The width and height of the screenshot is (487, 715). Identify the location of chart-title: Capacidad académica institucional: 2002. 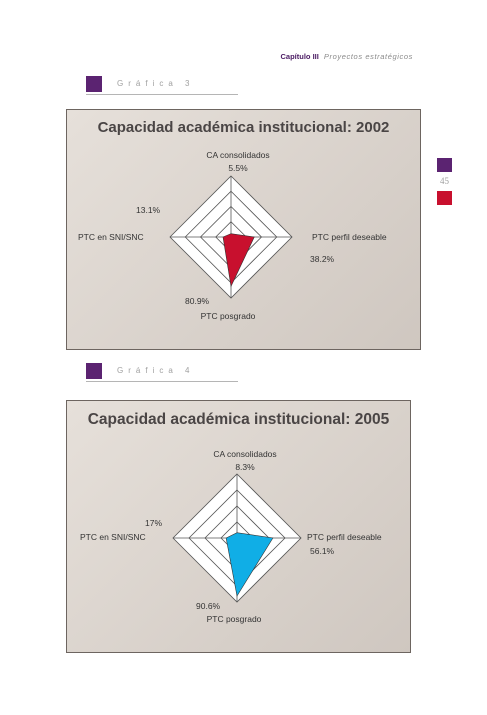
(243, 127).